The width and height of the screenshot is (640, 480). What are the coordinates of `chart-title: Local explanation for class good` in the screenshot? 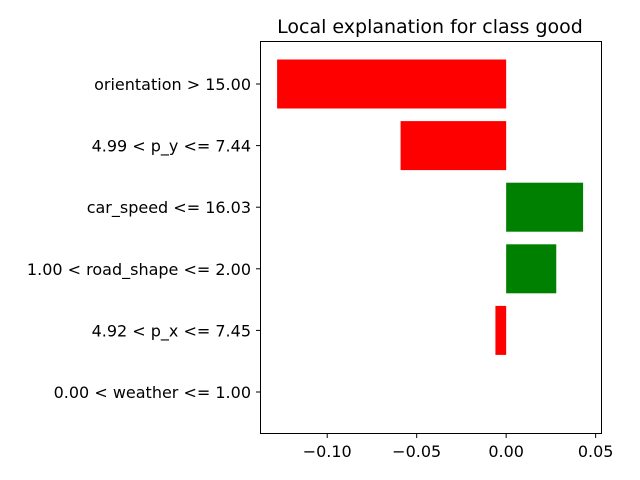 It's located at (430, 27).